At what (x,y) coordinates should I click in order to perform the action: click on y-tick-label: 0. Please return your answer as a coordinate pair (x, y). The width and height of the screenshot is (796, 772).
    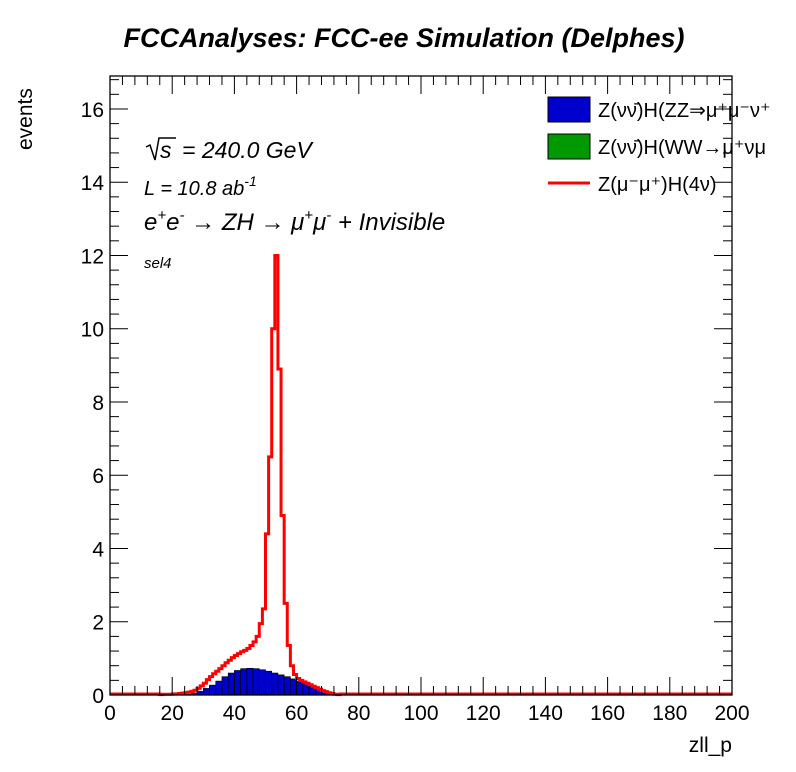
    Looking at the image, I should click on (98, 696).